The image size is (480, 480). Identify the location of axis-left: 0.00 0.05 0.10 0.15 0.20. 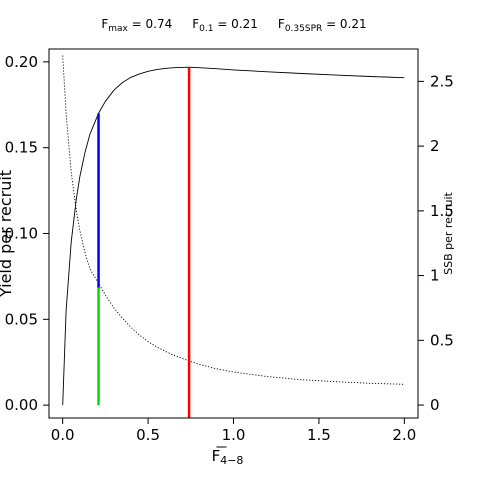
(27, 233).